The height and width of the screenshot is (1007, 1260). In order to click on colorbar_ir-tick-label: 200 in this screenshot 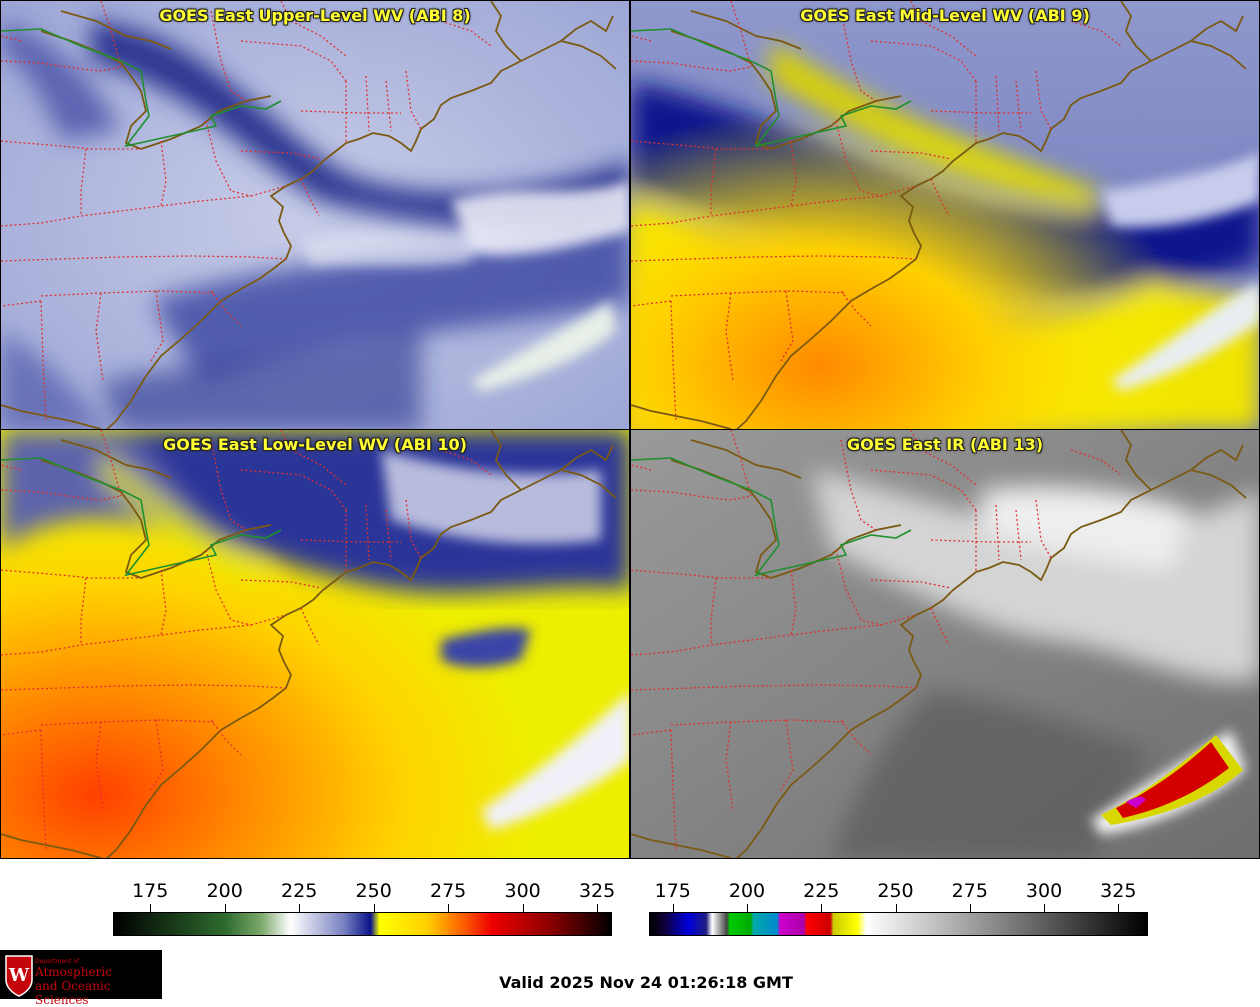, I will do `click(747, 891)`.